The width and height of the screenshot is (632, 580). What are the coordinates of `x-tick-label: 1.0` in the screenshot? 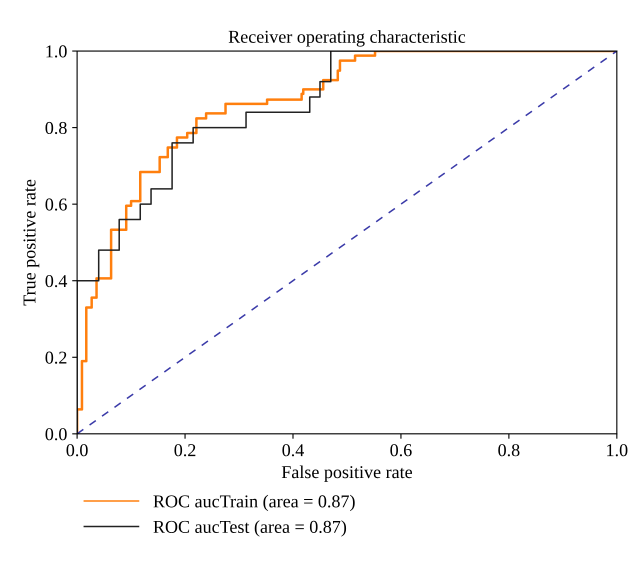 It's located at (617, 450).